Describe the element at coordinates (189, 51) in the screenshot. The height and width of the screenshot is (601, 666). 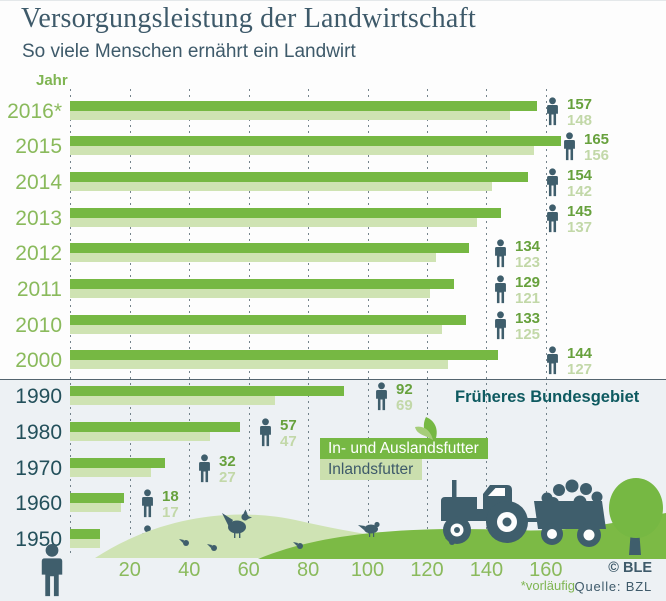
I see `page-subtitle: So viele Menschen ernährt ein Landwirt` at that location.